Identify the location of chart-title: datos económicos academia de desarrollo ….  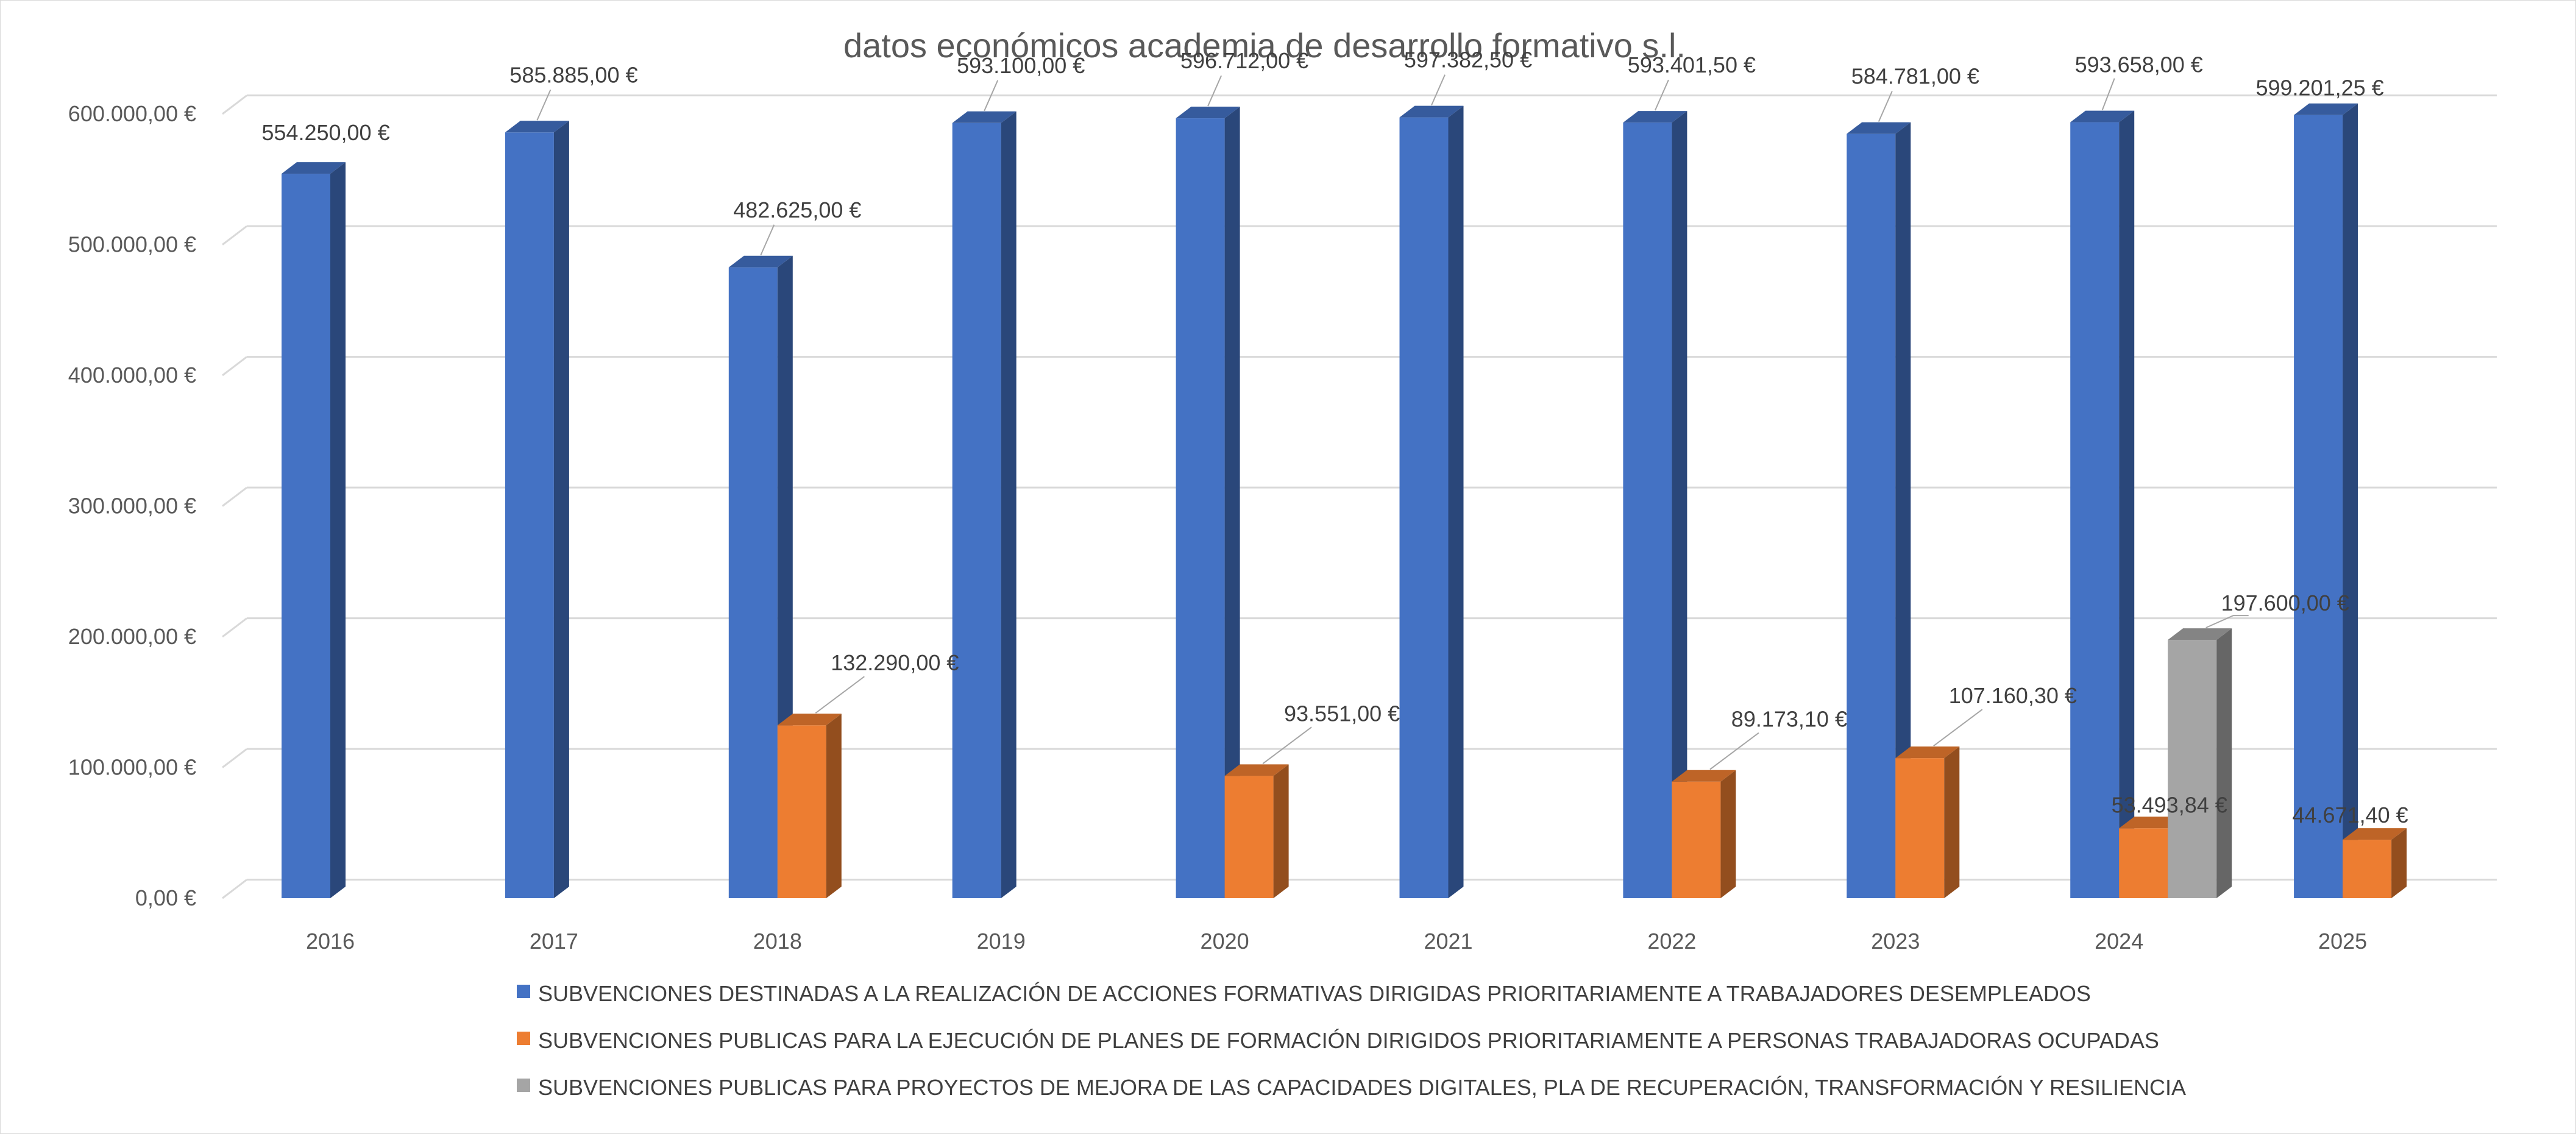
(1264, 45).